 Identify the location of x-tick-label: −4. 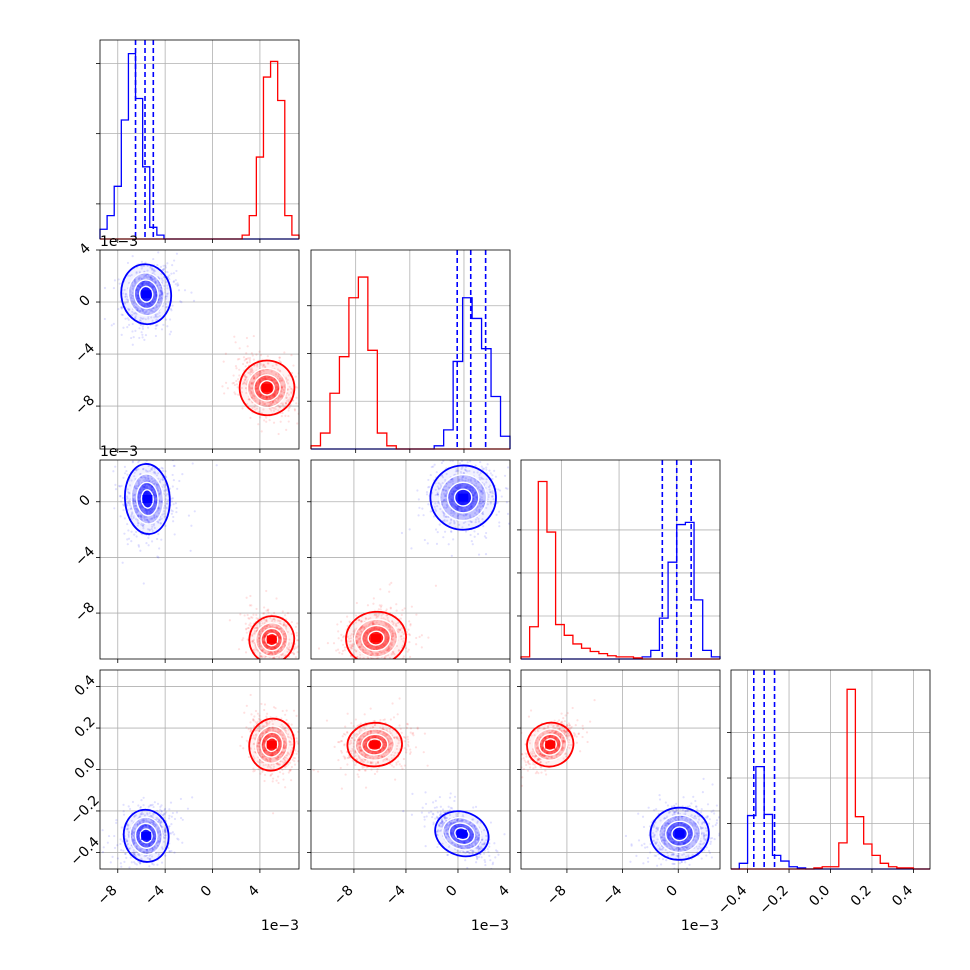
(155, 895).